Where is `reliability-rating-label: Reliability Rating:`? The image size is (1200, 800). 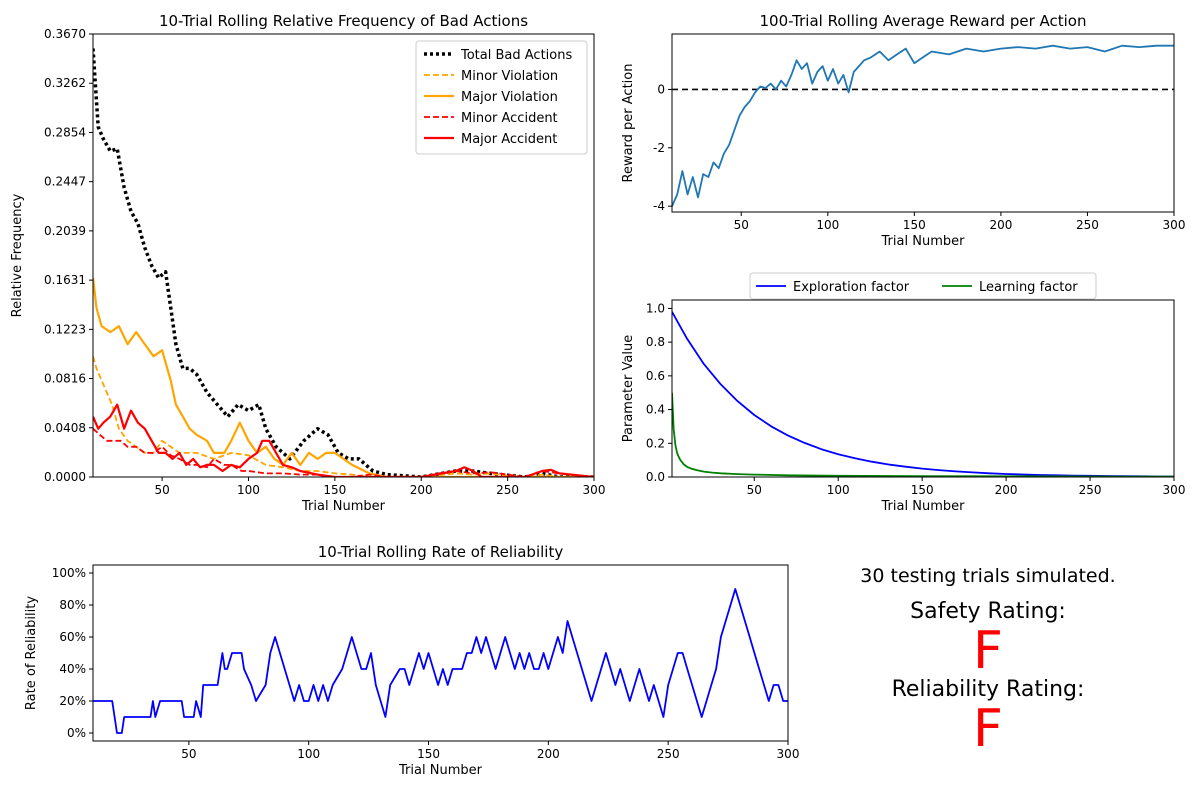 reliability-rating-label: Reliability Rating: is located at coordinates (988, 689).